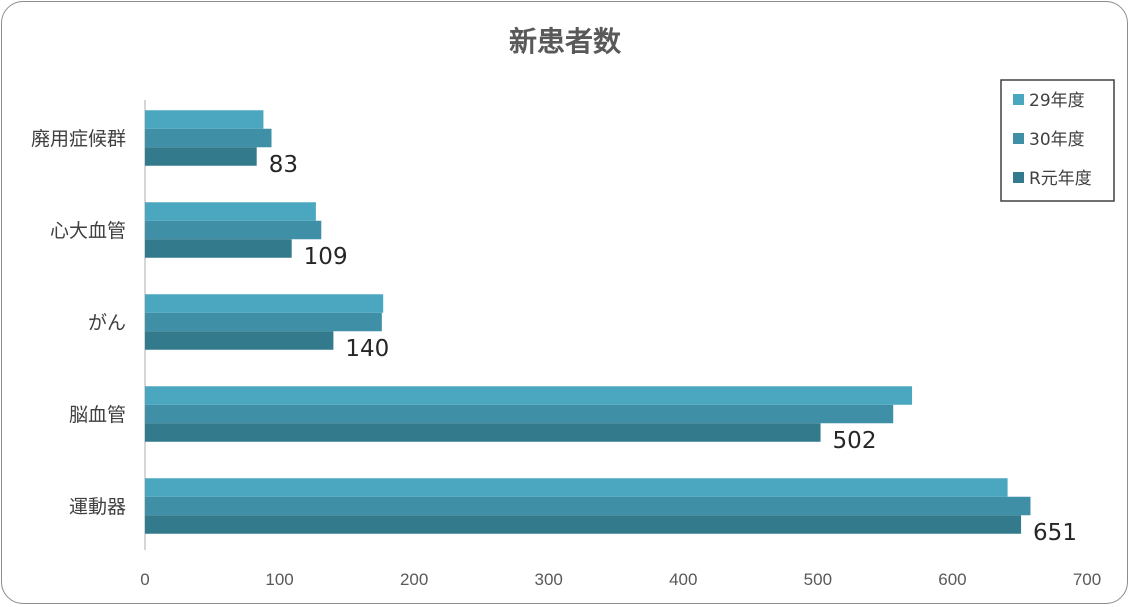 The width and height of the screenshot is (1131, 607). Describe the element at coordinates (818, 579) in the screenshot. I see `x-tick-label: 500` at that location.